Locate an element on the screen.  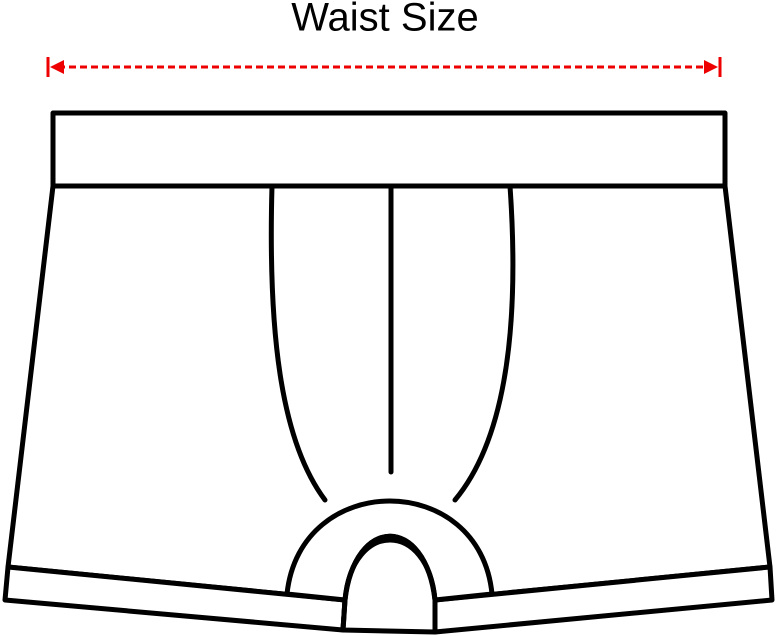
measure-arrow is located at coordinates (384, 67).